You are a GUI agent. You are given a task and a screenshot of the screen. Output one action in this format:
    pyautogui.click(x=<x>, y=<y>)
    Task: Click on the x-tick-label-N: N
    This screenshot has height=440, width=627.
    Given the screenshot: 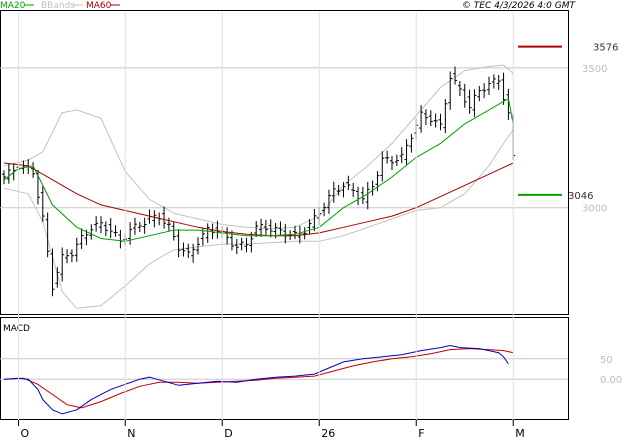 What is the action you would take?
    pyautogui.click(x=131, y=433)
    